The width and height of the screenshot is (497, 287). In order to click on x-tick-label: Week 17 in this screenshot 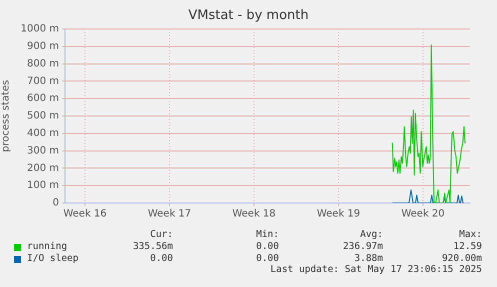, I will do `click(170, 214)`.